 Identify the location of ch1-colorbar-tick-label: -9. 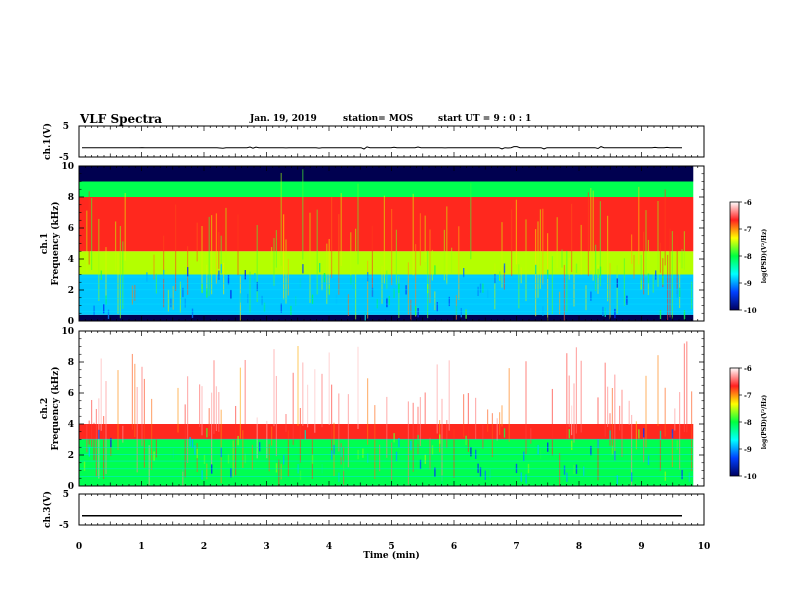
(748, 283).